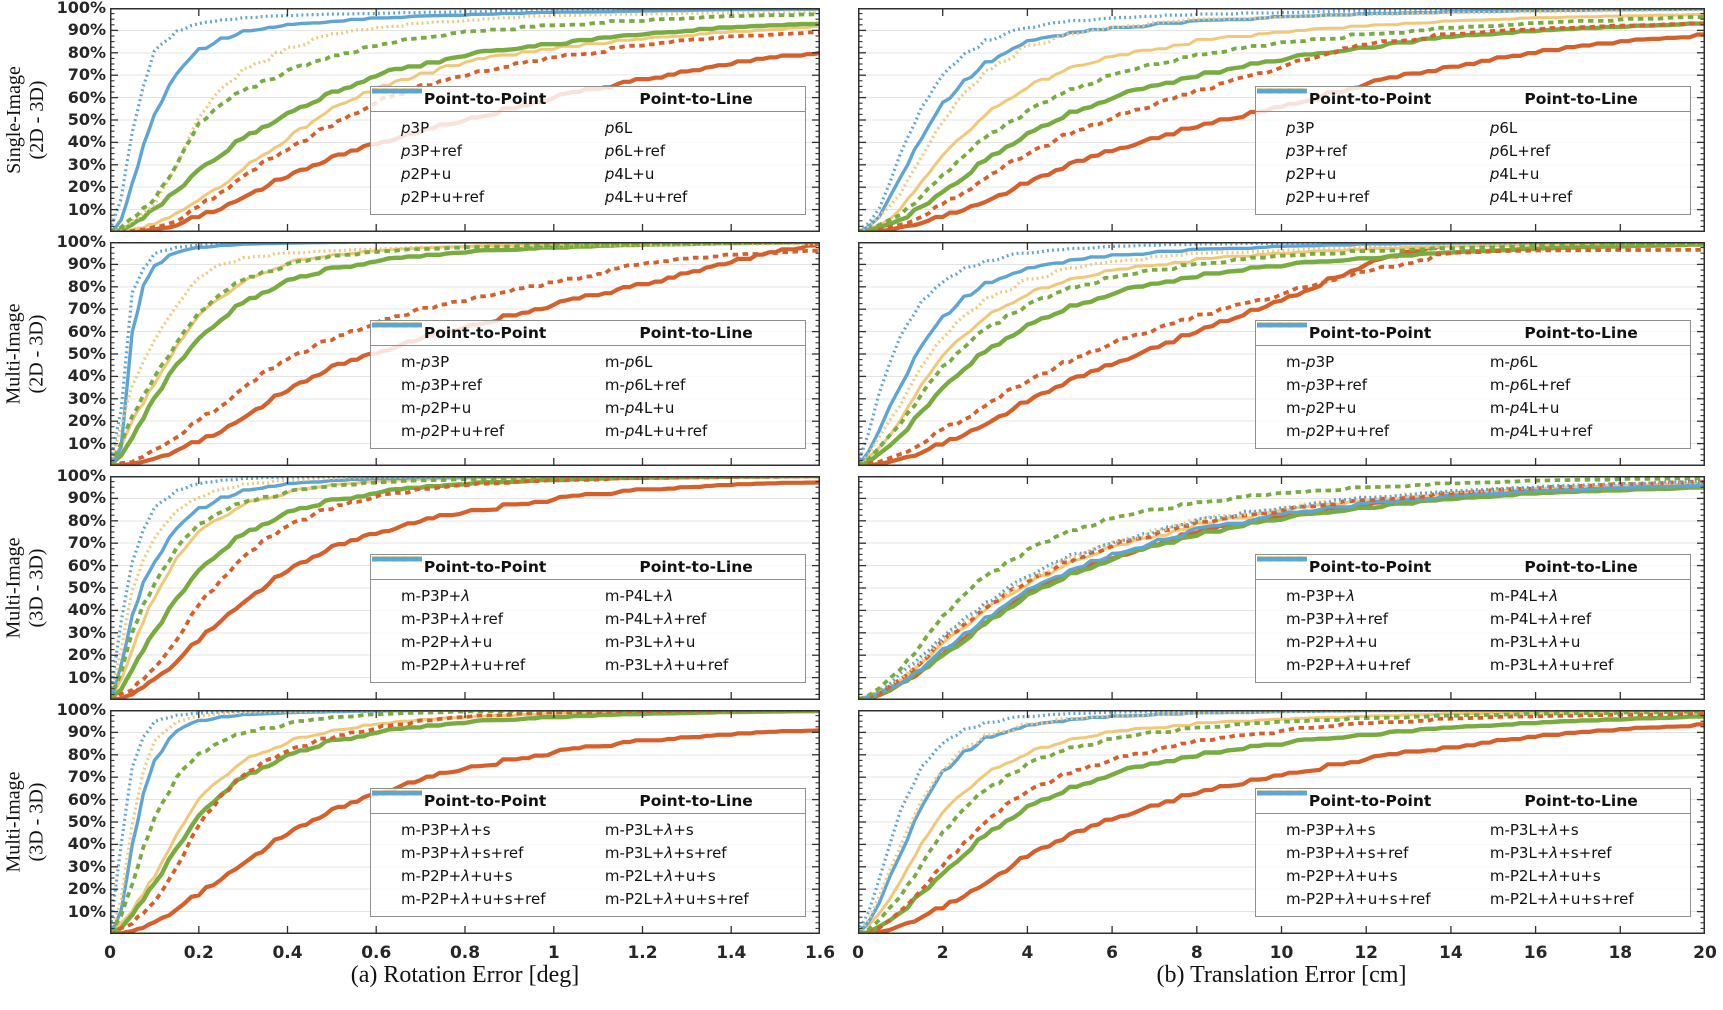  I want to click on curve-m-P2L+λ+u+s+ref, so click(465, 822).